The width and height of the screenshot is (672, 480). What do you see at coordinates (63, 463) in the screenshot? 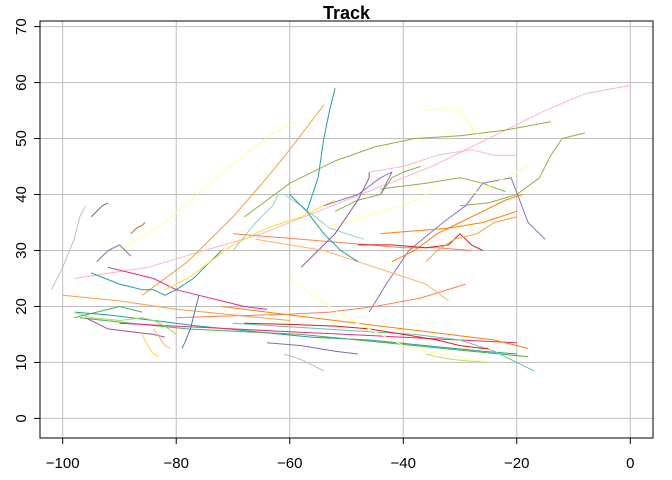
I see `x-tick-label: −100` at bounding box center [63, 463].